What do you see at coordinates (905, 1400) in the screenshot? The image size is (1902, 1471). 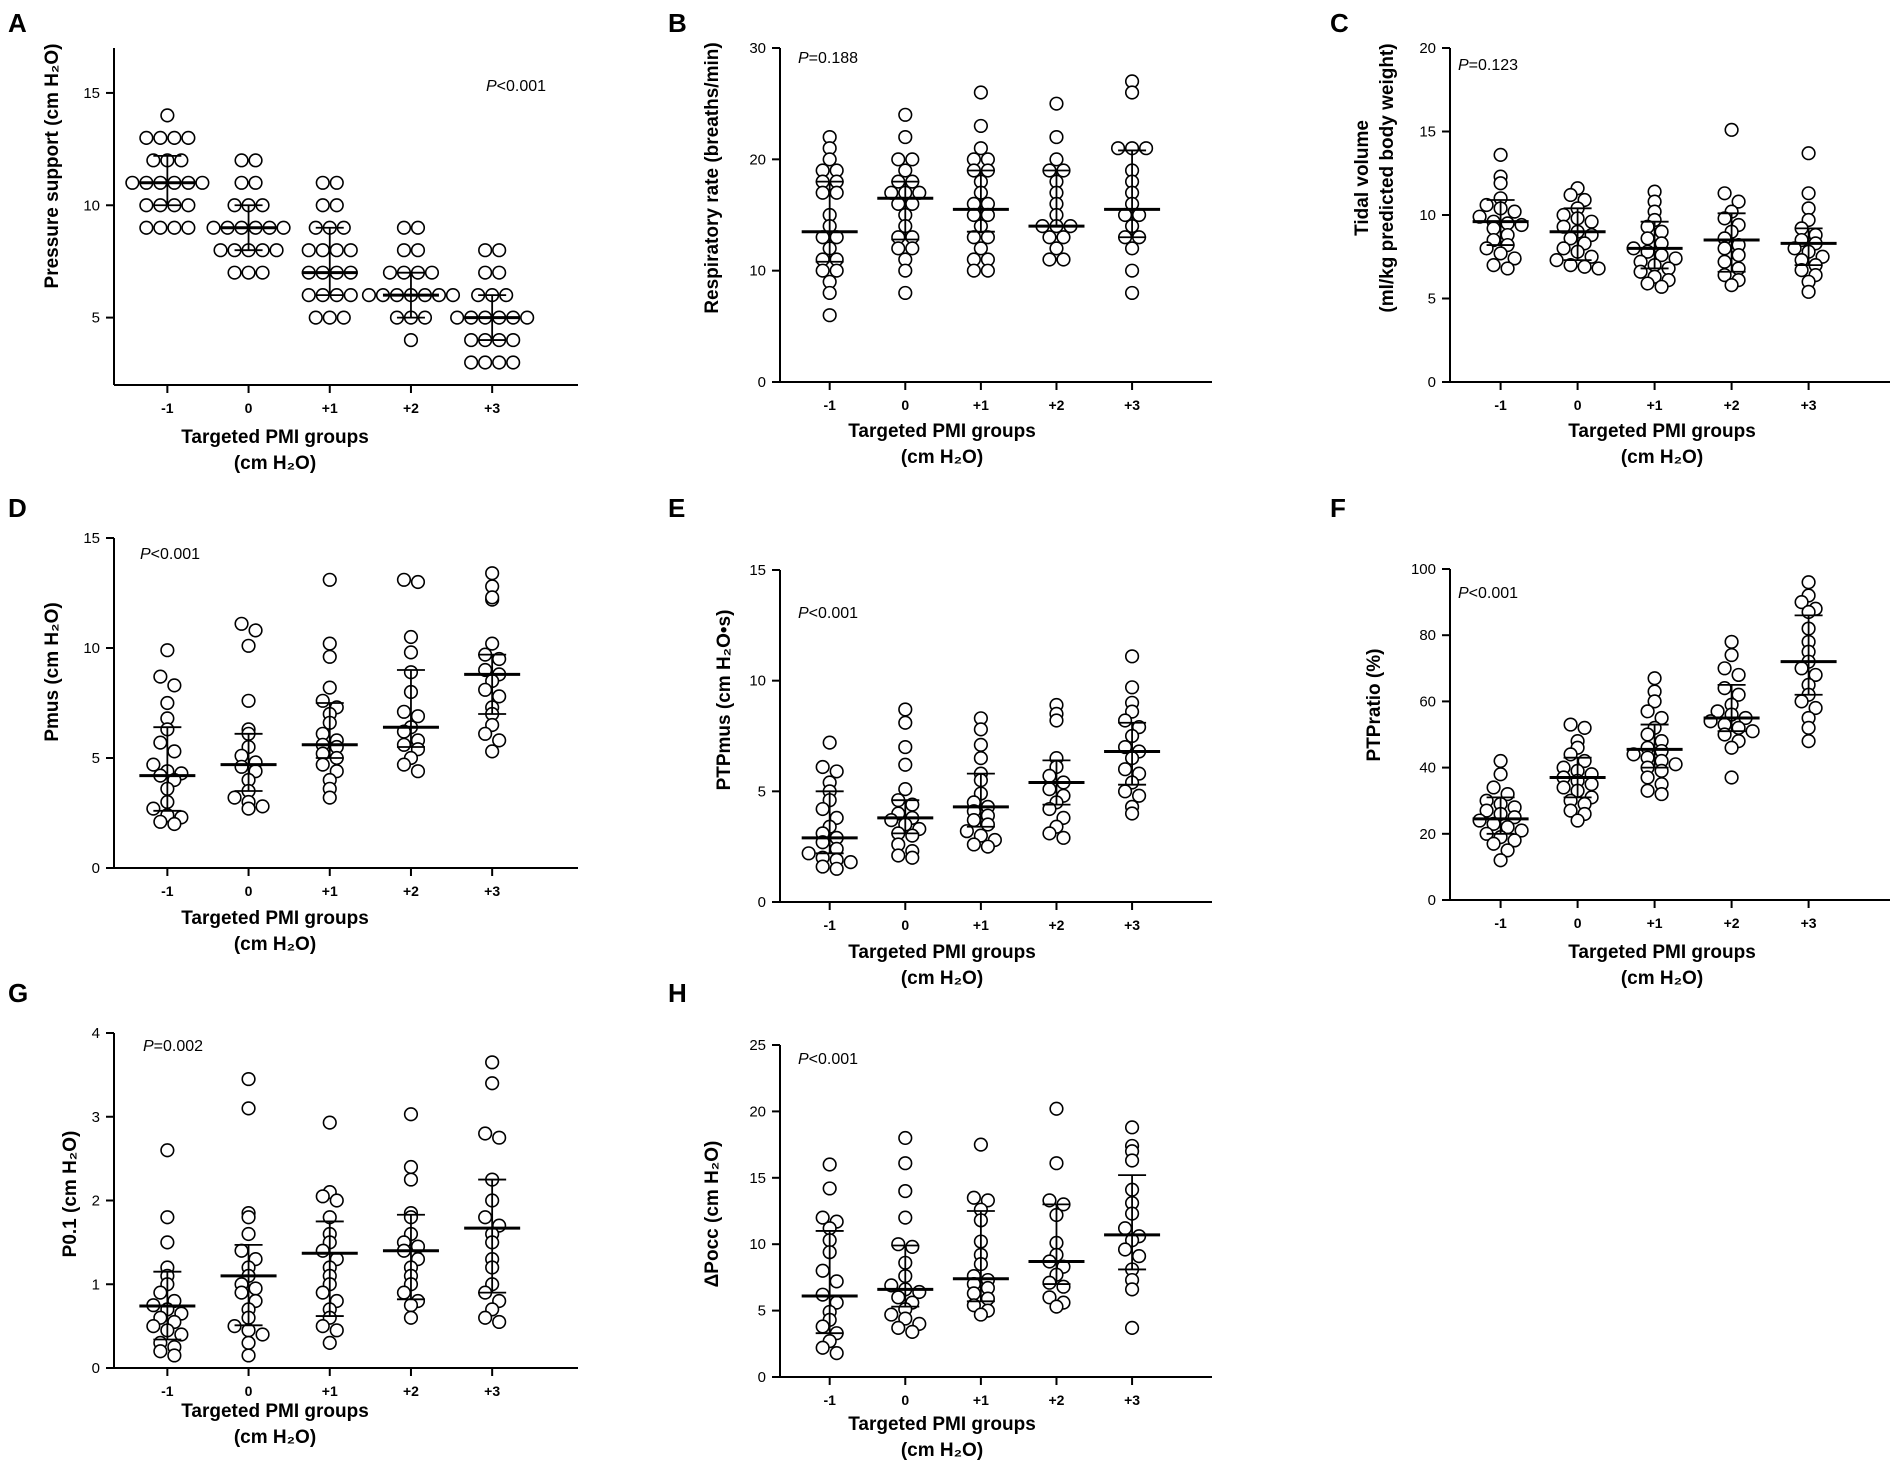 I see `x-tick-label-h: 0` at bounding box center [905, 1400].